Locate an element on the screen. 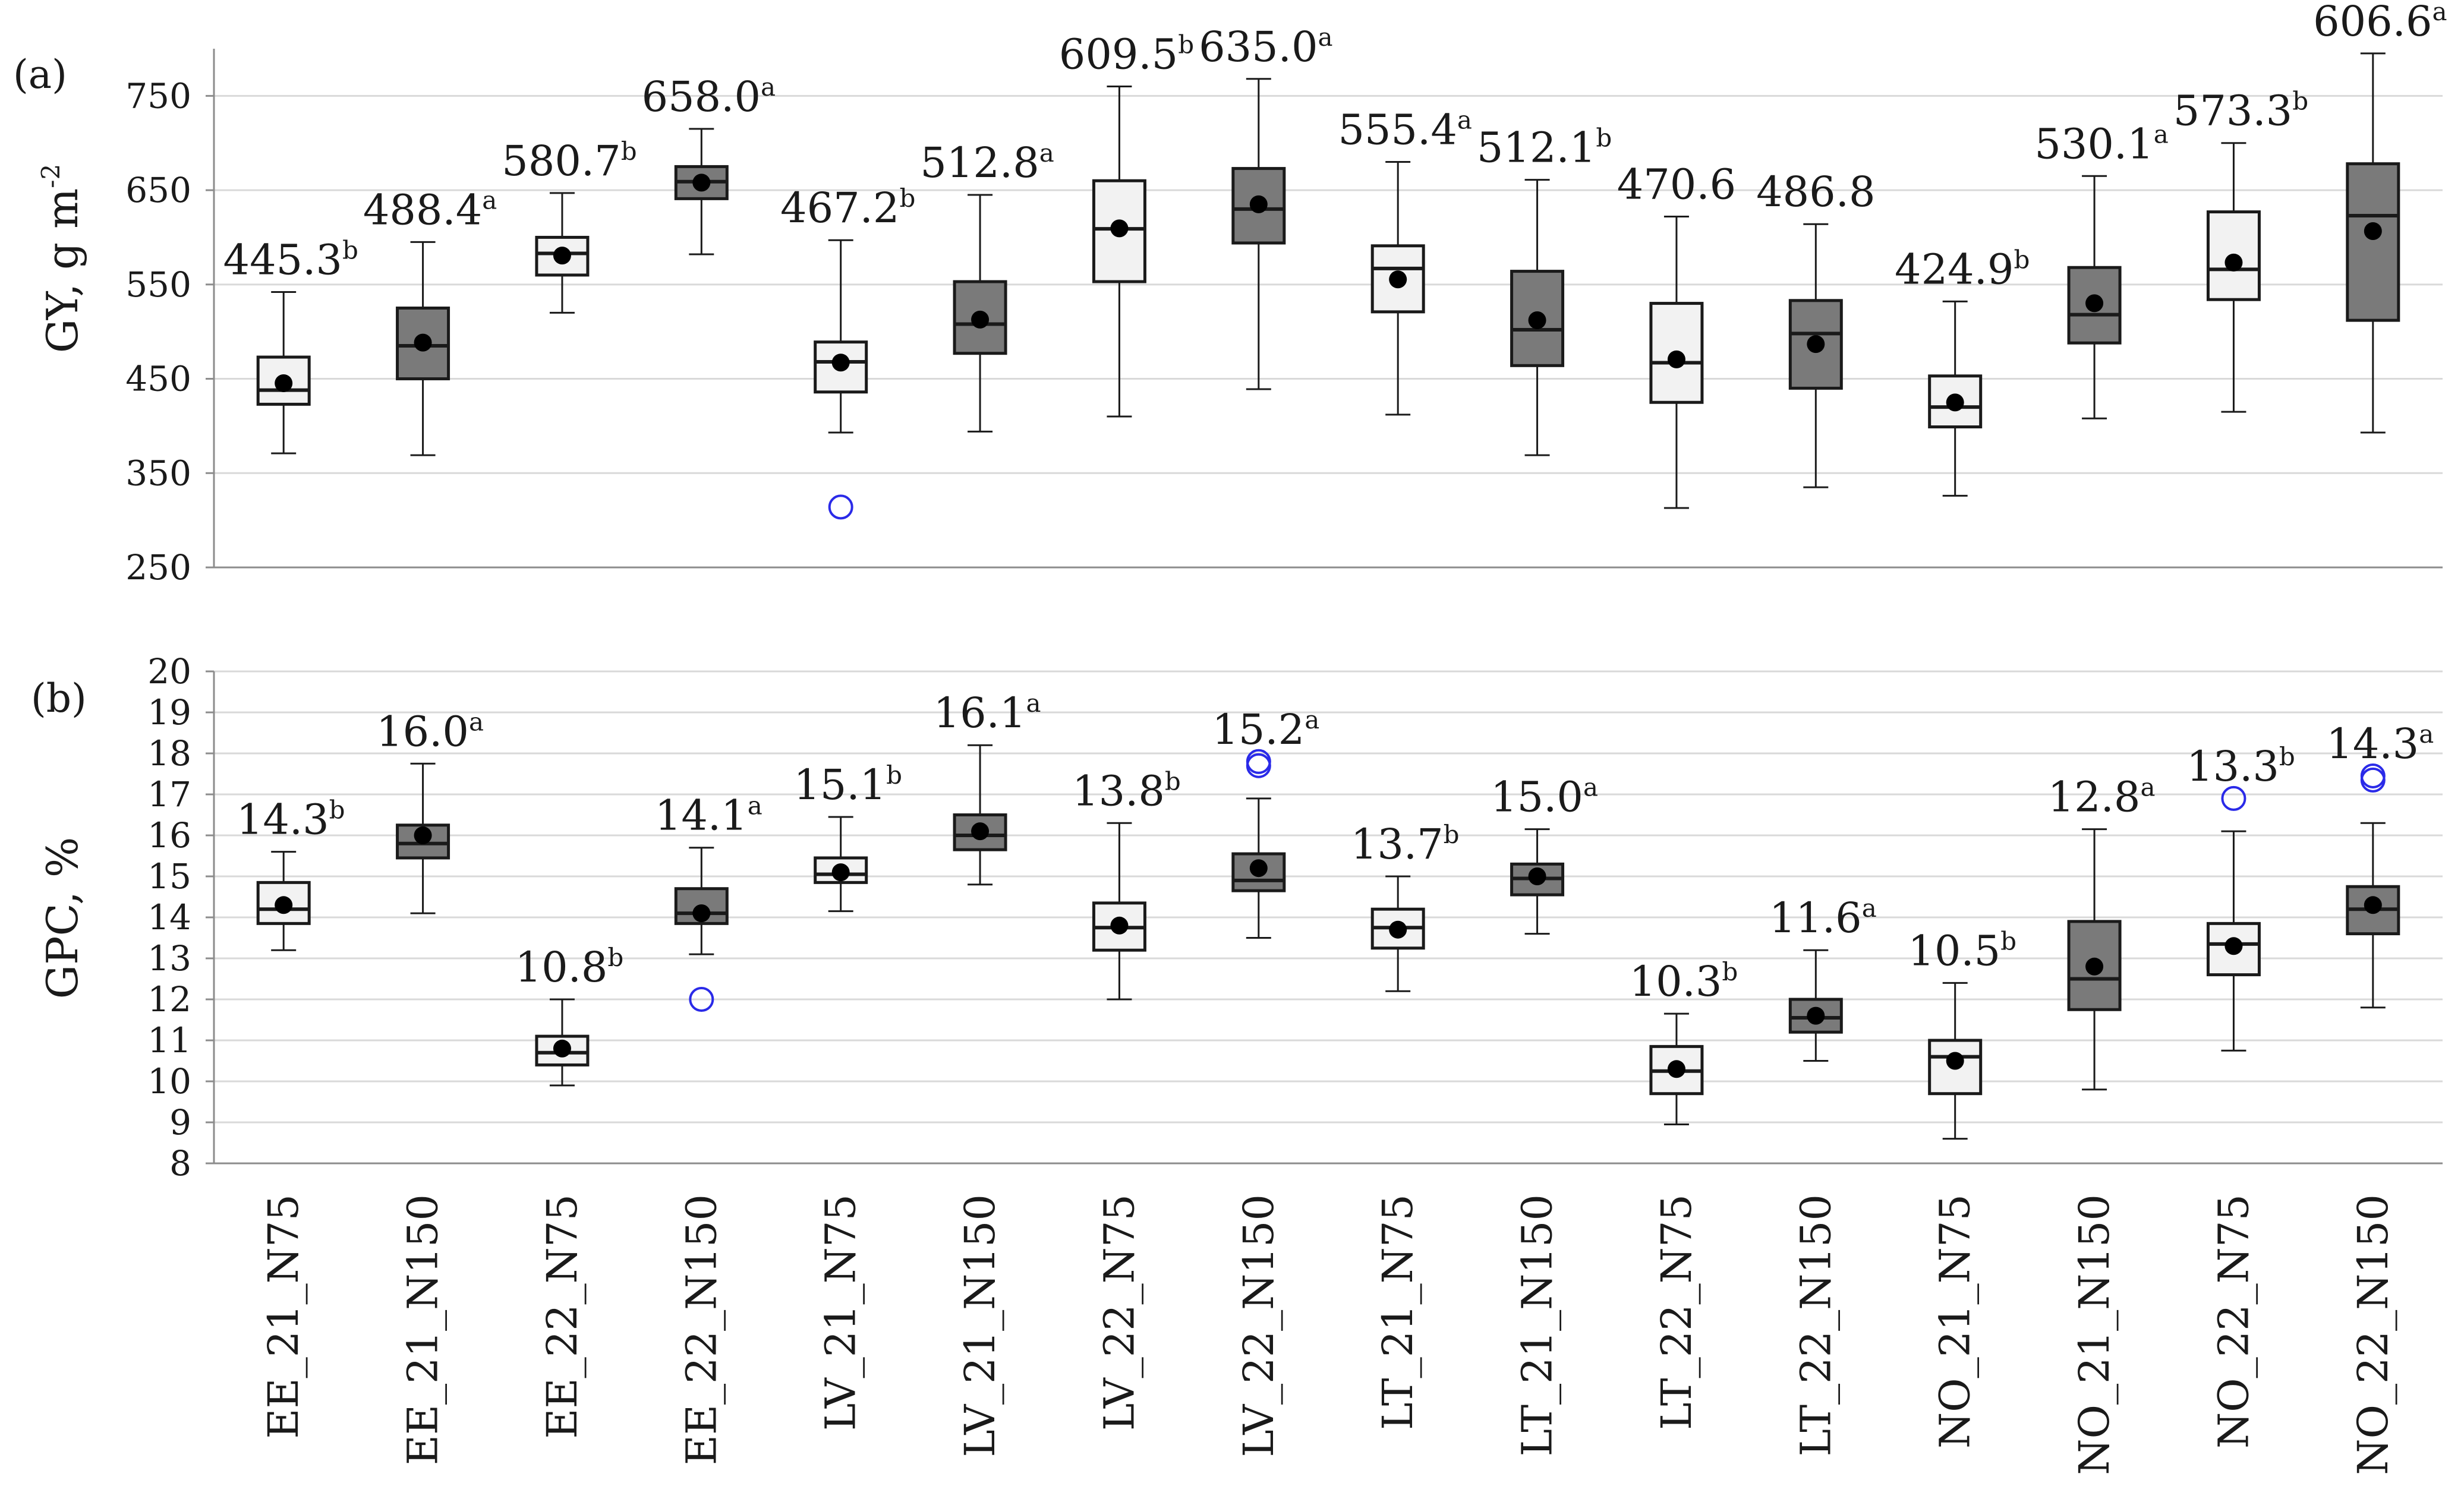 The image size is (2464, 1502). mean-value-label: 16.0a is located at coordinates (430, 731).